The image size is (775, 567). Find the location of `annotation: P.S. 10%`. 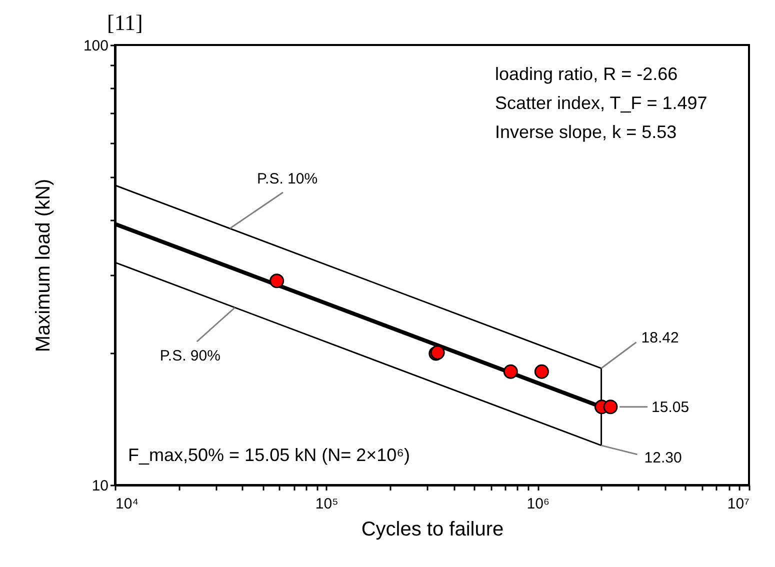

annotation: P.S. 10% is located at coordinates (287, 179).